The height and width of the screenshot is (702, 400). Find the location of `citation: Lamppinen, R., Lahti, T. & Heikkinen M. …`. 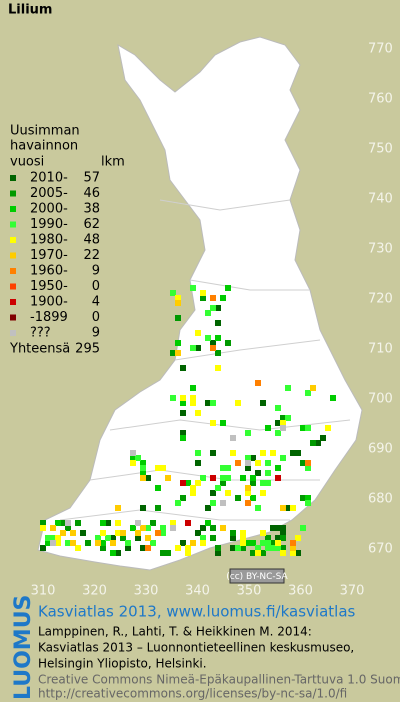

citation: Lamppinen, R., Lahti, T. & Heikkinen M. … is located at coordinates (175, 632).